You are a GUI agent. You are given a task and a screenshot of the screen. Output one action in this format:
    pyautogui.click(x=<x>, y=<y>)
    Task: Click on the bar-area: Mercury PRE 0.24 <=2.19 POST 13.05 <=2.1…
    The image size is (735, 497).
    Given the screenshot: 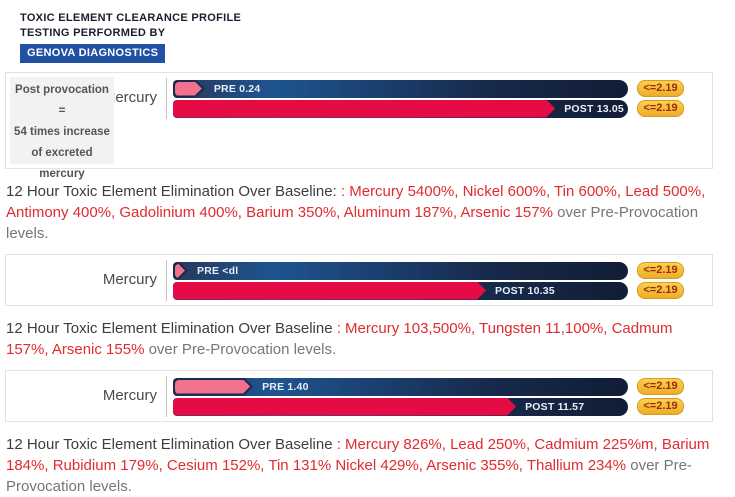 What is the action you would take?
    pyautogui.click(x=359, y=96)
    